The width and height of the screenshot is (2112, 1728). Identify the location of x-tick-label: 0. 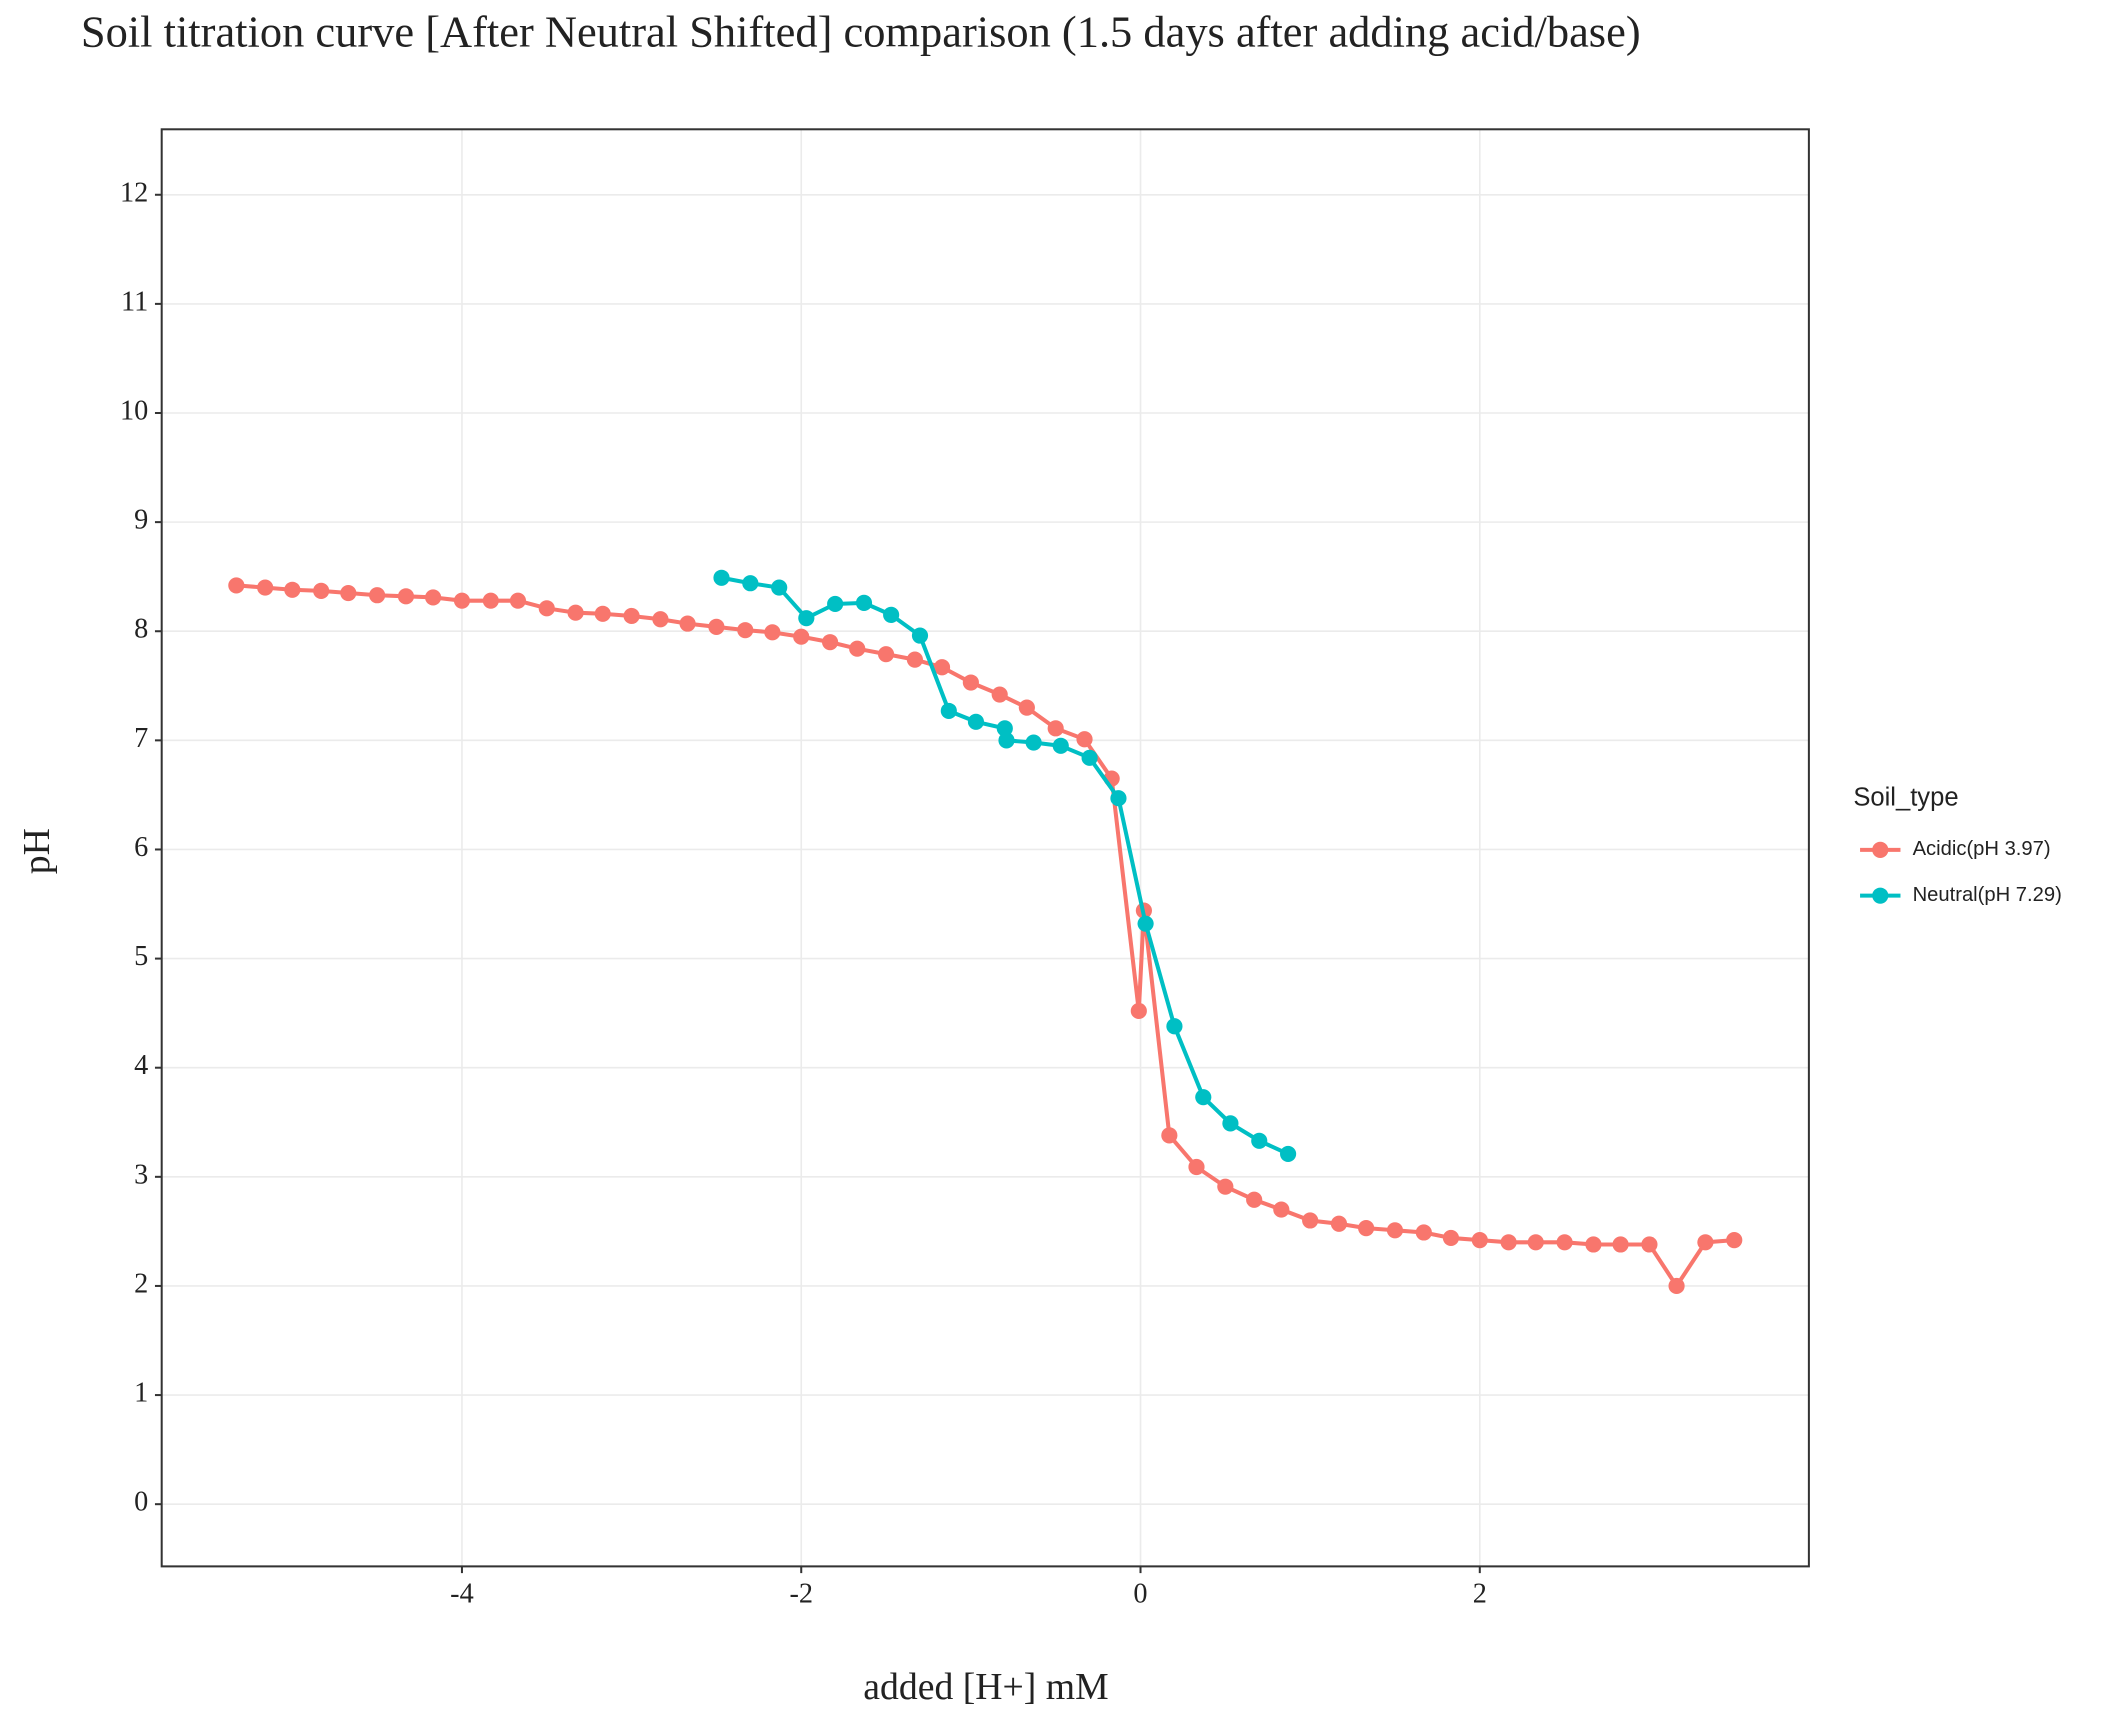
(1140, 1593).